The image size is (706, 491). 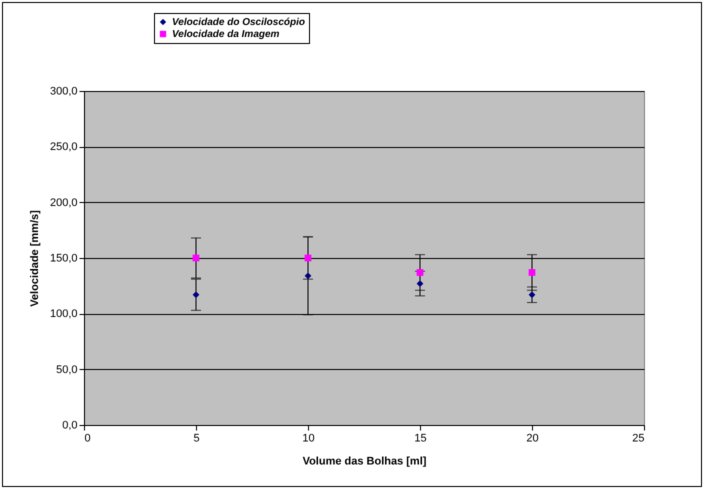 What do you see at coordinates (64, 147) in the screenshot?
I see `y-tick-label: 250,0` at bounding box center [64, 147].